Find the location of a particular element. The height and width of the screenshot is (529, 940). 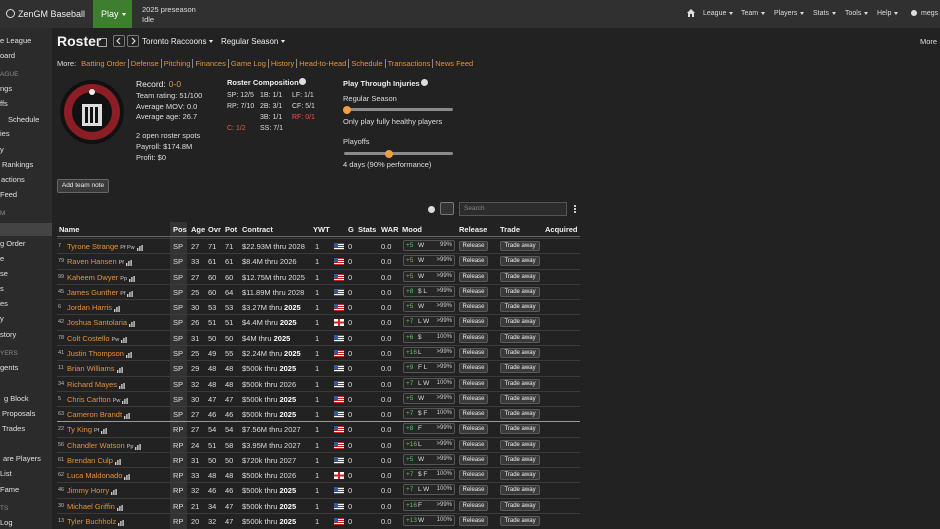

more-menu: More is located at coordinates (929, 41).